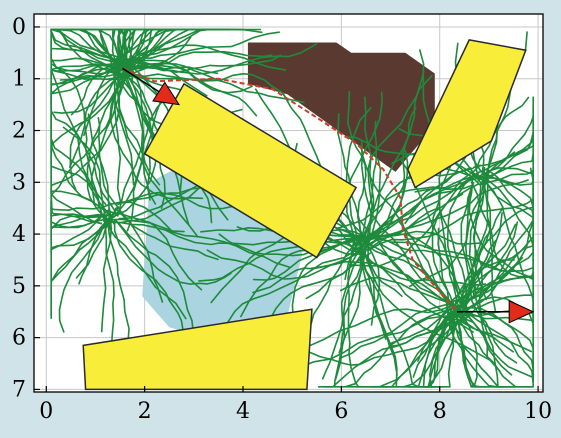 This screenshot has height=438, width=561. What do you see at coordinates (466, 114) in the screenshot?
I see `obstacle-quad-top-right` at bounding box center [466, 114].